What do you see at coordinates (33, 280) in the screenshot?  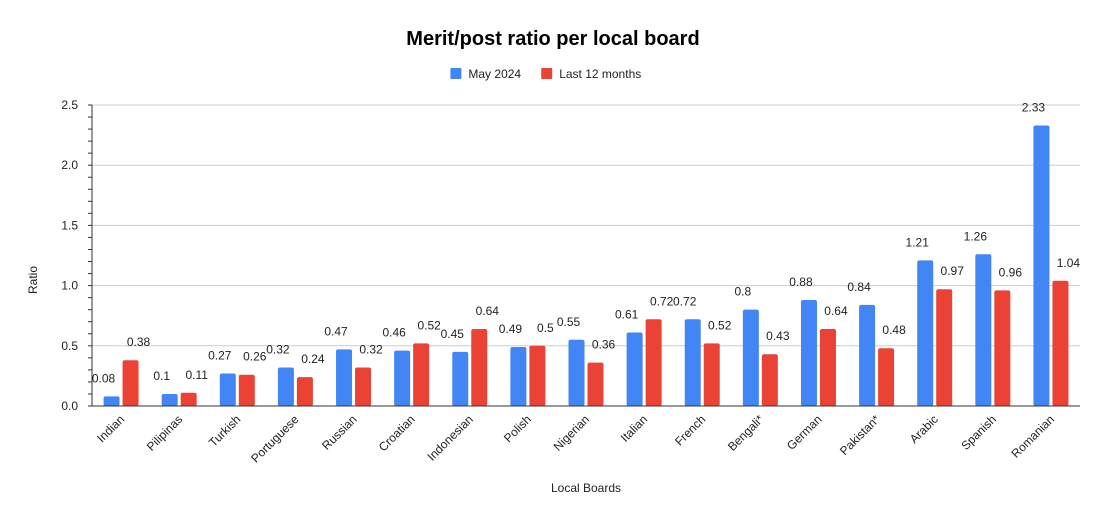 I see `y-axis-label: Ratio` at bounding box center [33, 280].